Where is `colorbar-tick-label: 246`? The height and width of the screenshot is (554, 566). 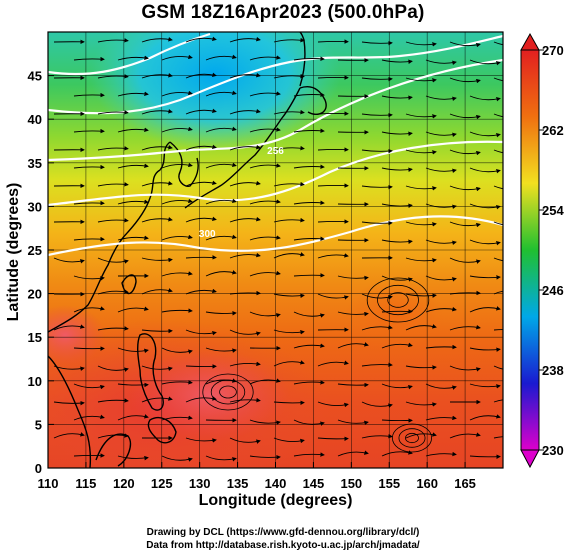
colorbar-tick-label: 246 is located at coordinates (553, 290).